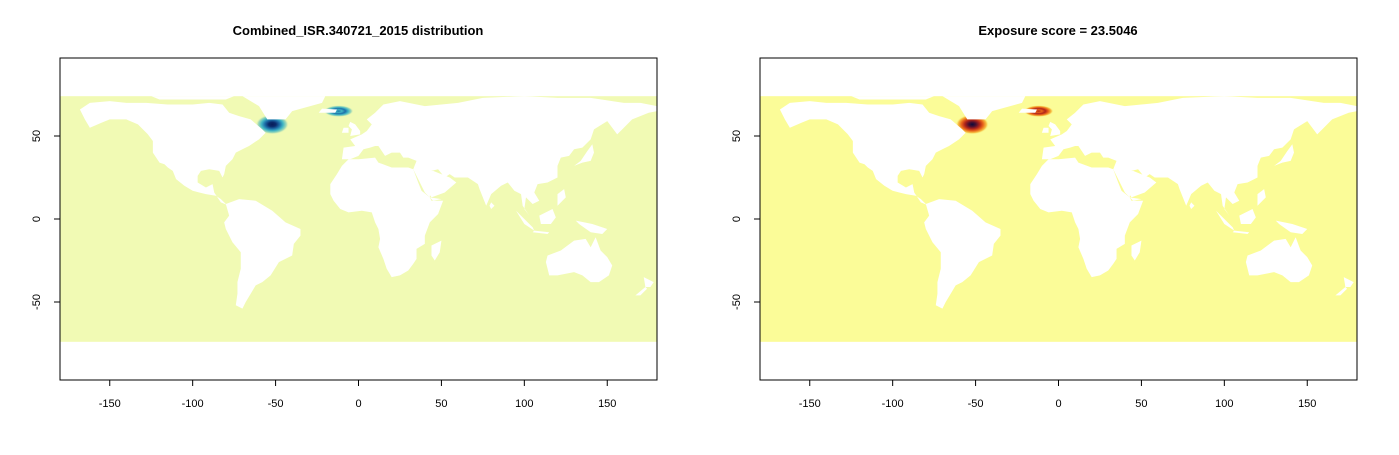  I want to click on panel-1-title: Combined_ISR.340721_2015 distribution, so click(358, 30).